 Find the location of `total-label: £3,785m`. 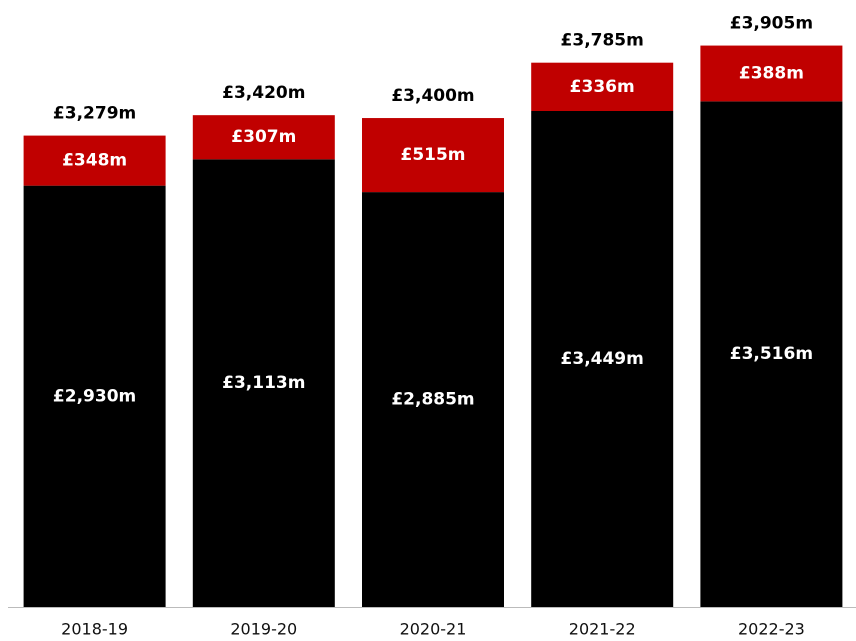

total-label: £3,785m is located at coordinates (602, 41).